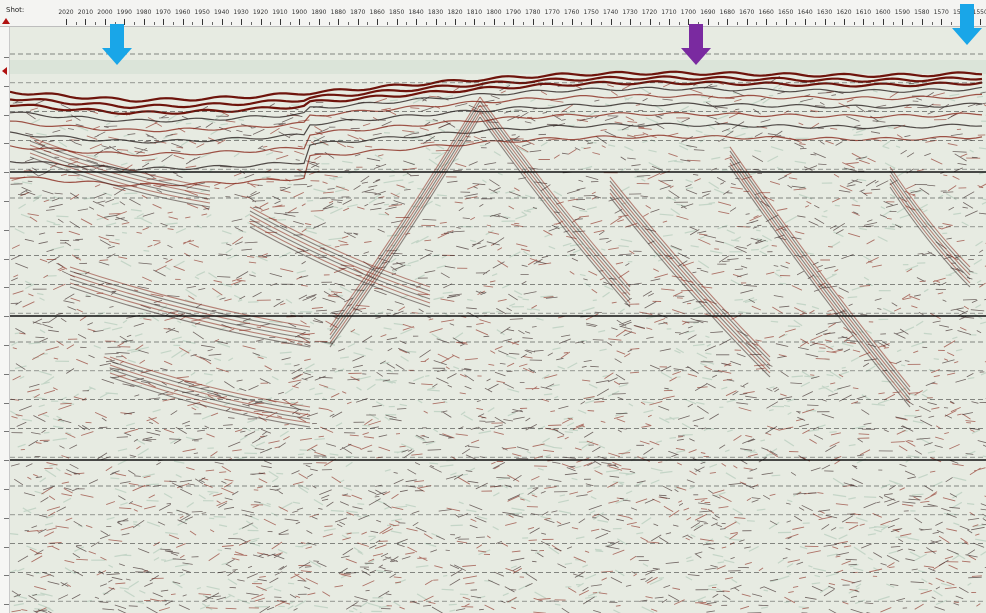  What do you see at coordinates (5, 320) in the screenshot?
I see `depth-gutter` at bounding box center [5, 320].